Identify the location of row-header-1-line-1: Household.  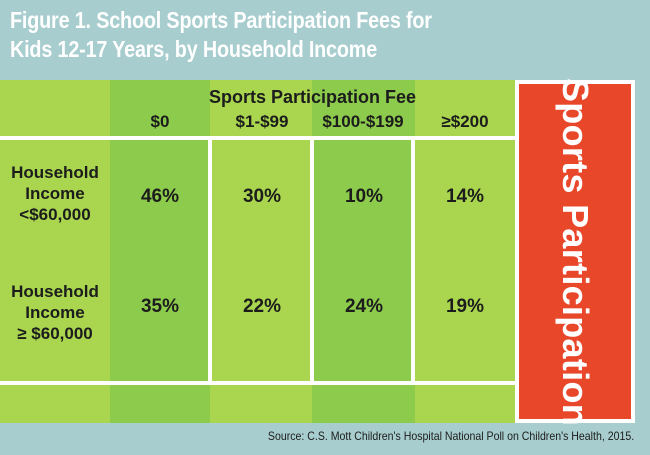
(55, 291).